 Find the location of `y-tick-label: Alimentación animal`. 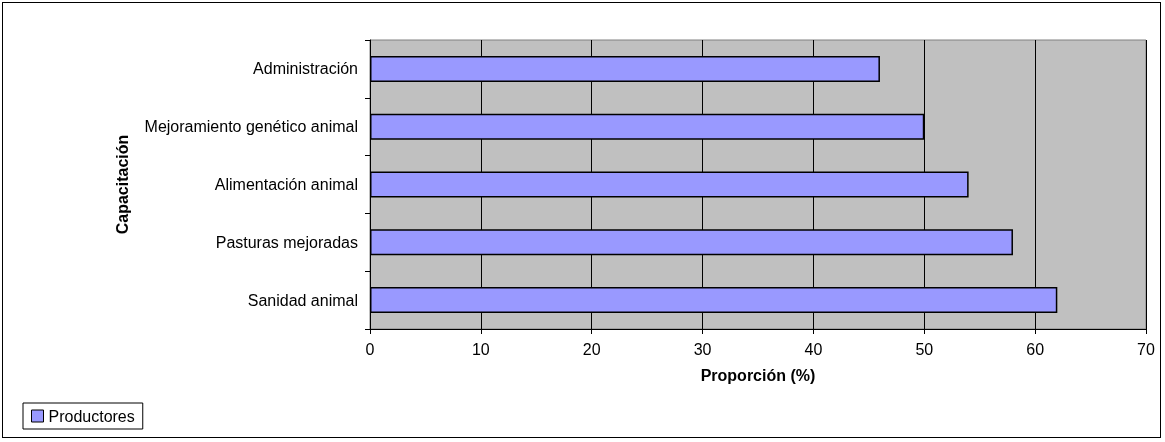

y-tick-label: Alimentación animal is located at coordinates (286, 184).